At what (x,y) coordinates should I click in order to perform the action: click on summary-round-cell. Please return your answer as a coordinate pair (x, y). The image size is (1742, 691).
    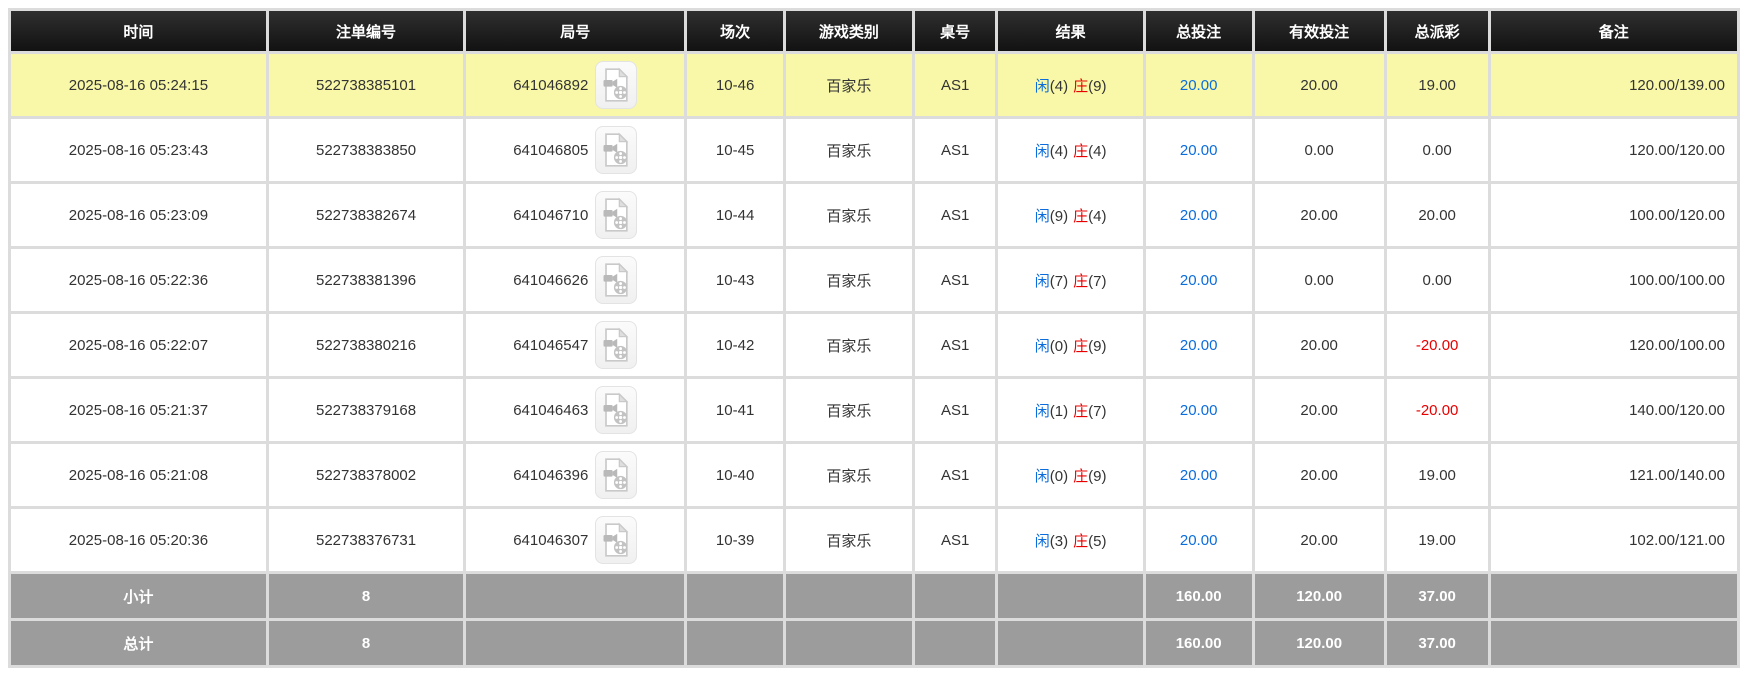
    Looking at the image, I should click on (575, 596).